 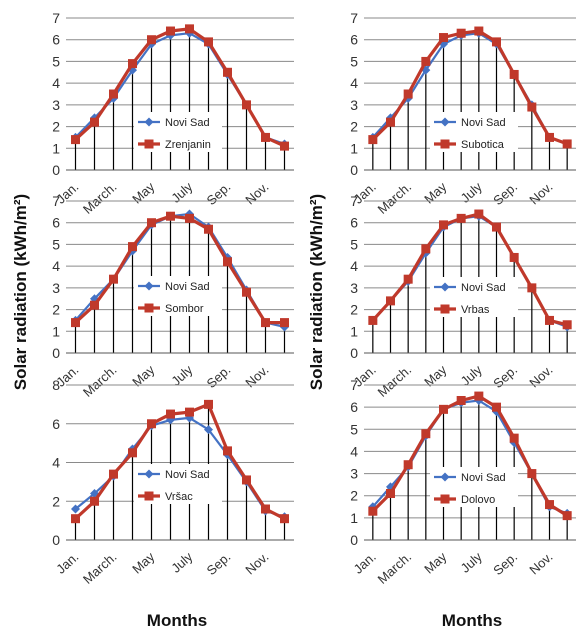 What do you see at coordinates (478, 500) in the screenshot?
I see `legend-label: Dolovo` at bounding box center [478, 500].